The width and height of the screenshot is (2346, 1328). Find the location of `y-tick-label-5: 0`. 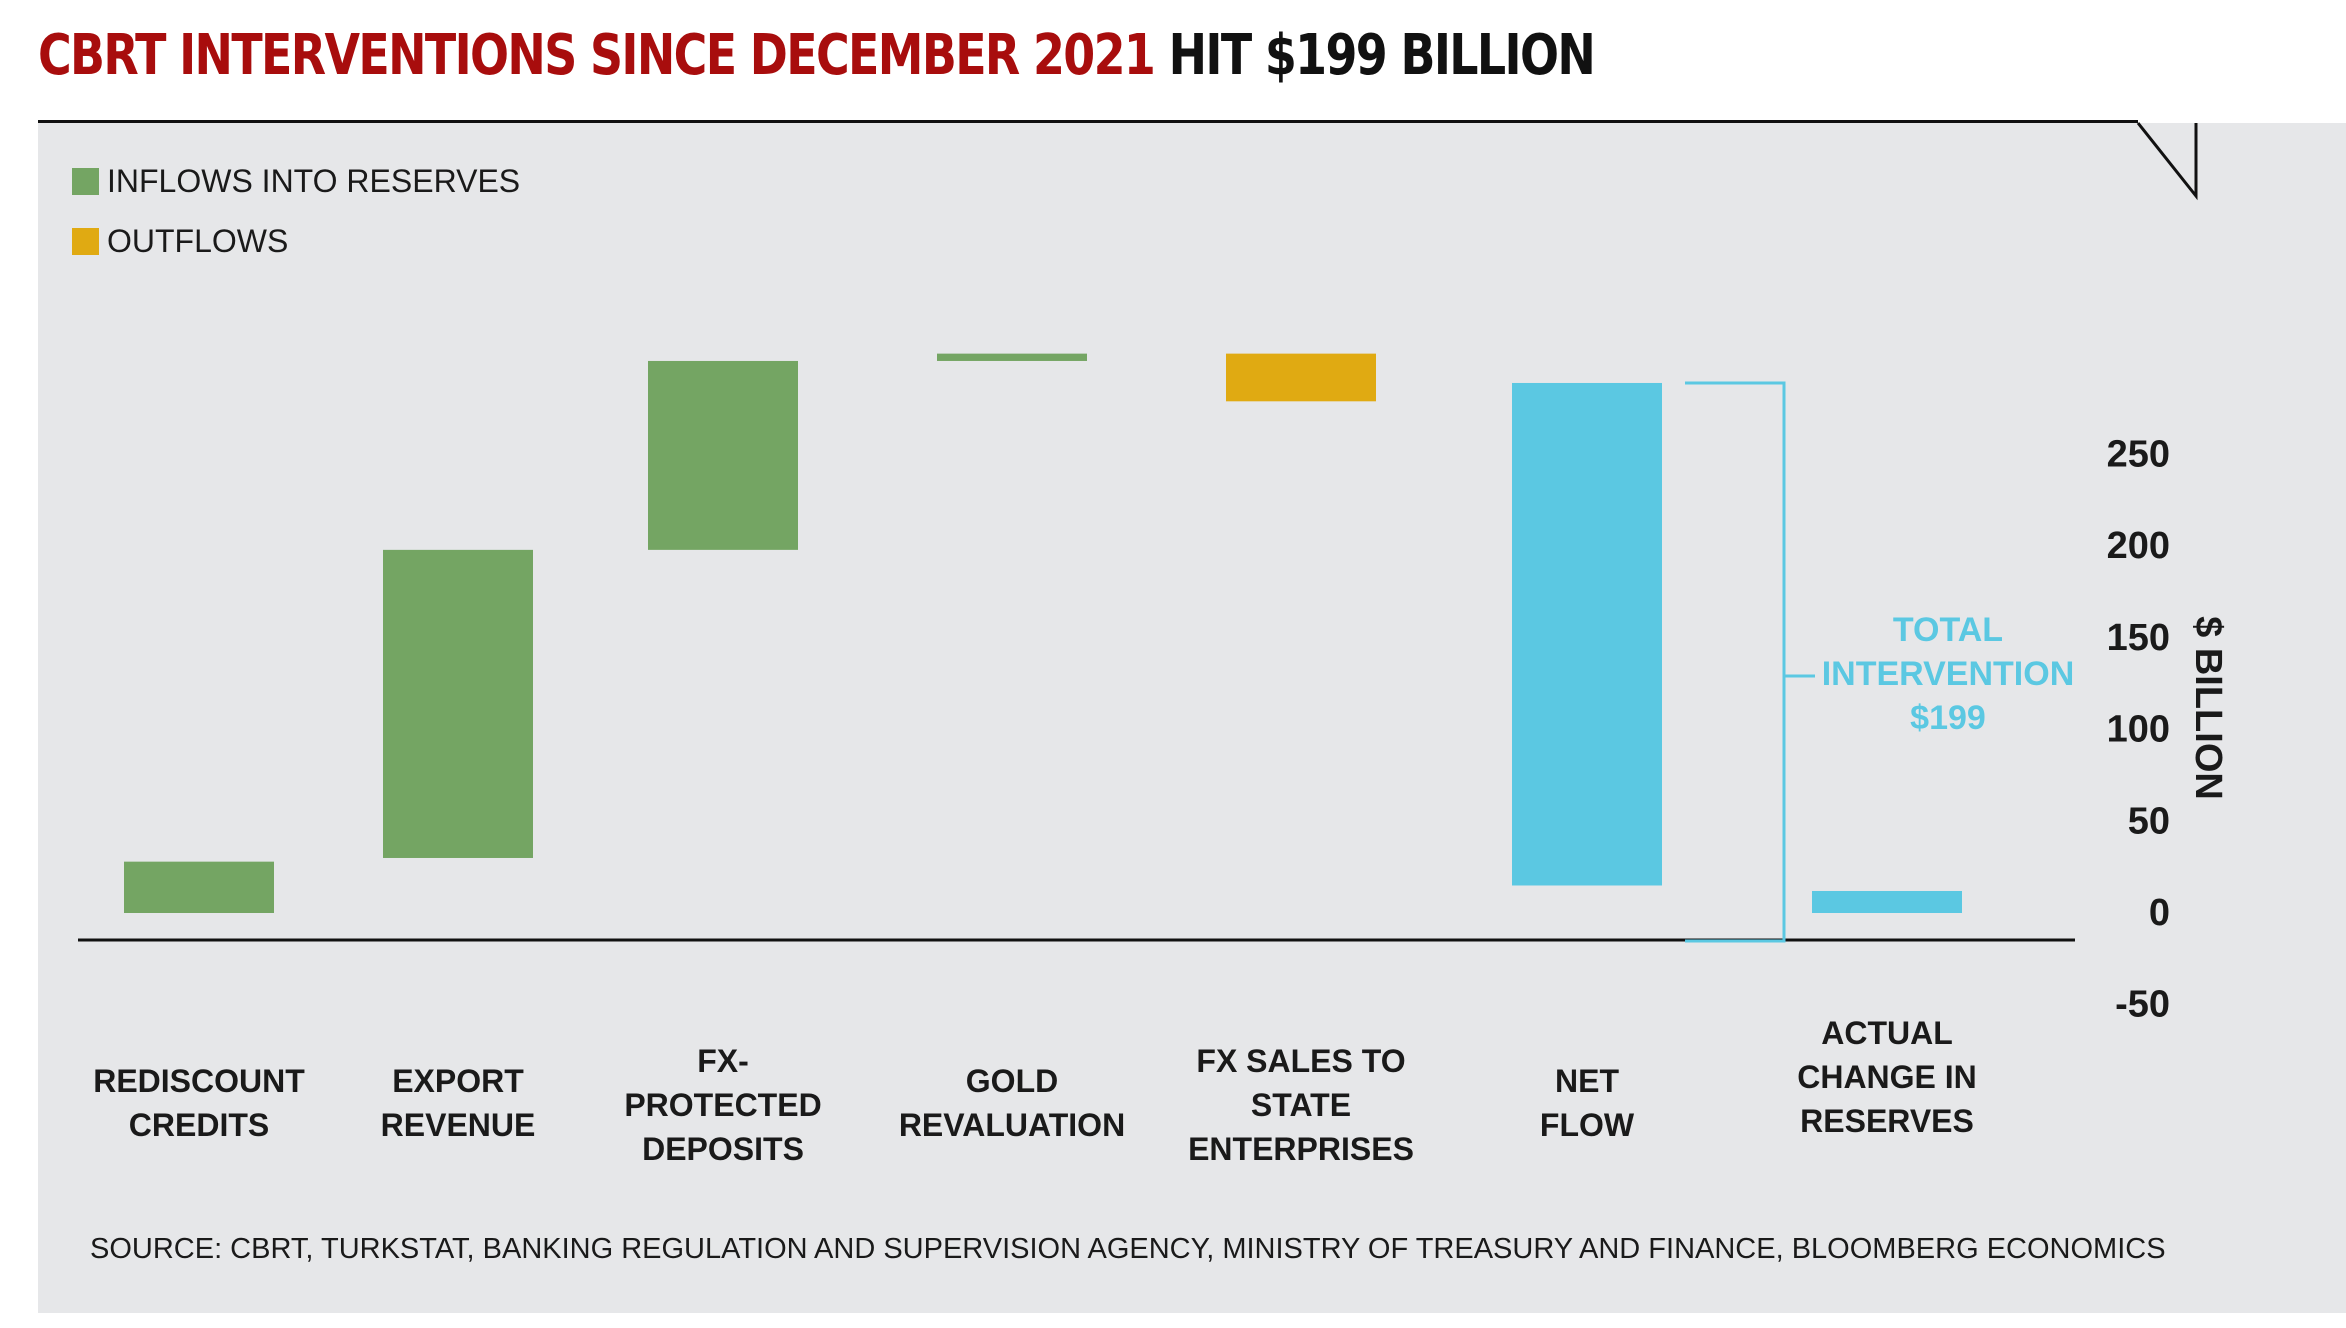

y-tick-label-5: 0 is located at coordinates (2159, 913).